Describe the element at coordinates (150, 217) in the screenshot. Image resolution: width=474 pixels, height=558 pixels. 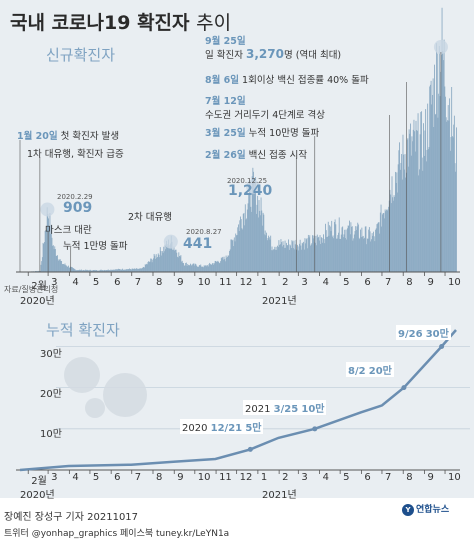
I see `annotation-second-wave: 2차 대유행` at that location.